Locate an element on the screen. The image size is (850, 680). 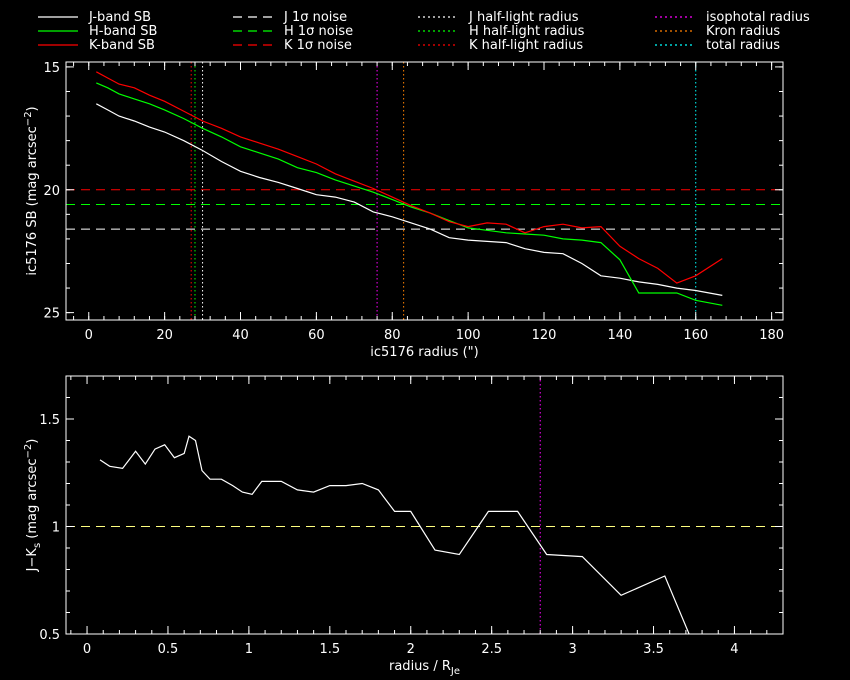
legend-label: Kron radius is located at coordinates (743, 31).